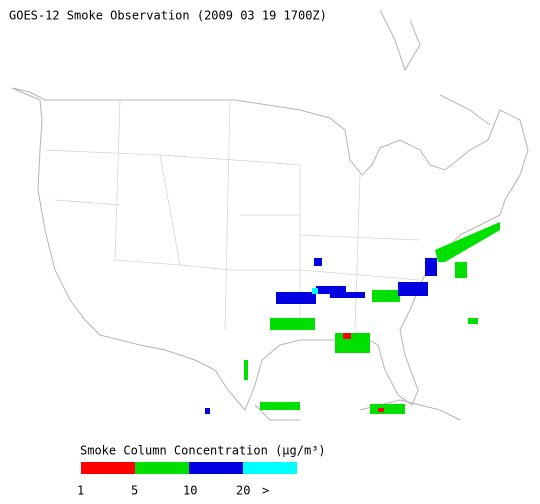 This screenshot has width=540, height=504. Describe the element at coordinates (203, 451) in the screenshot. I see `legend-title: Smoke Column Concentration (μg/m³)` at that location.